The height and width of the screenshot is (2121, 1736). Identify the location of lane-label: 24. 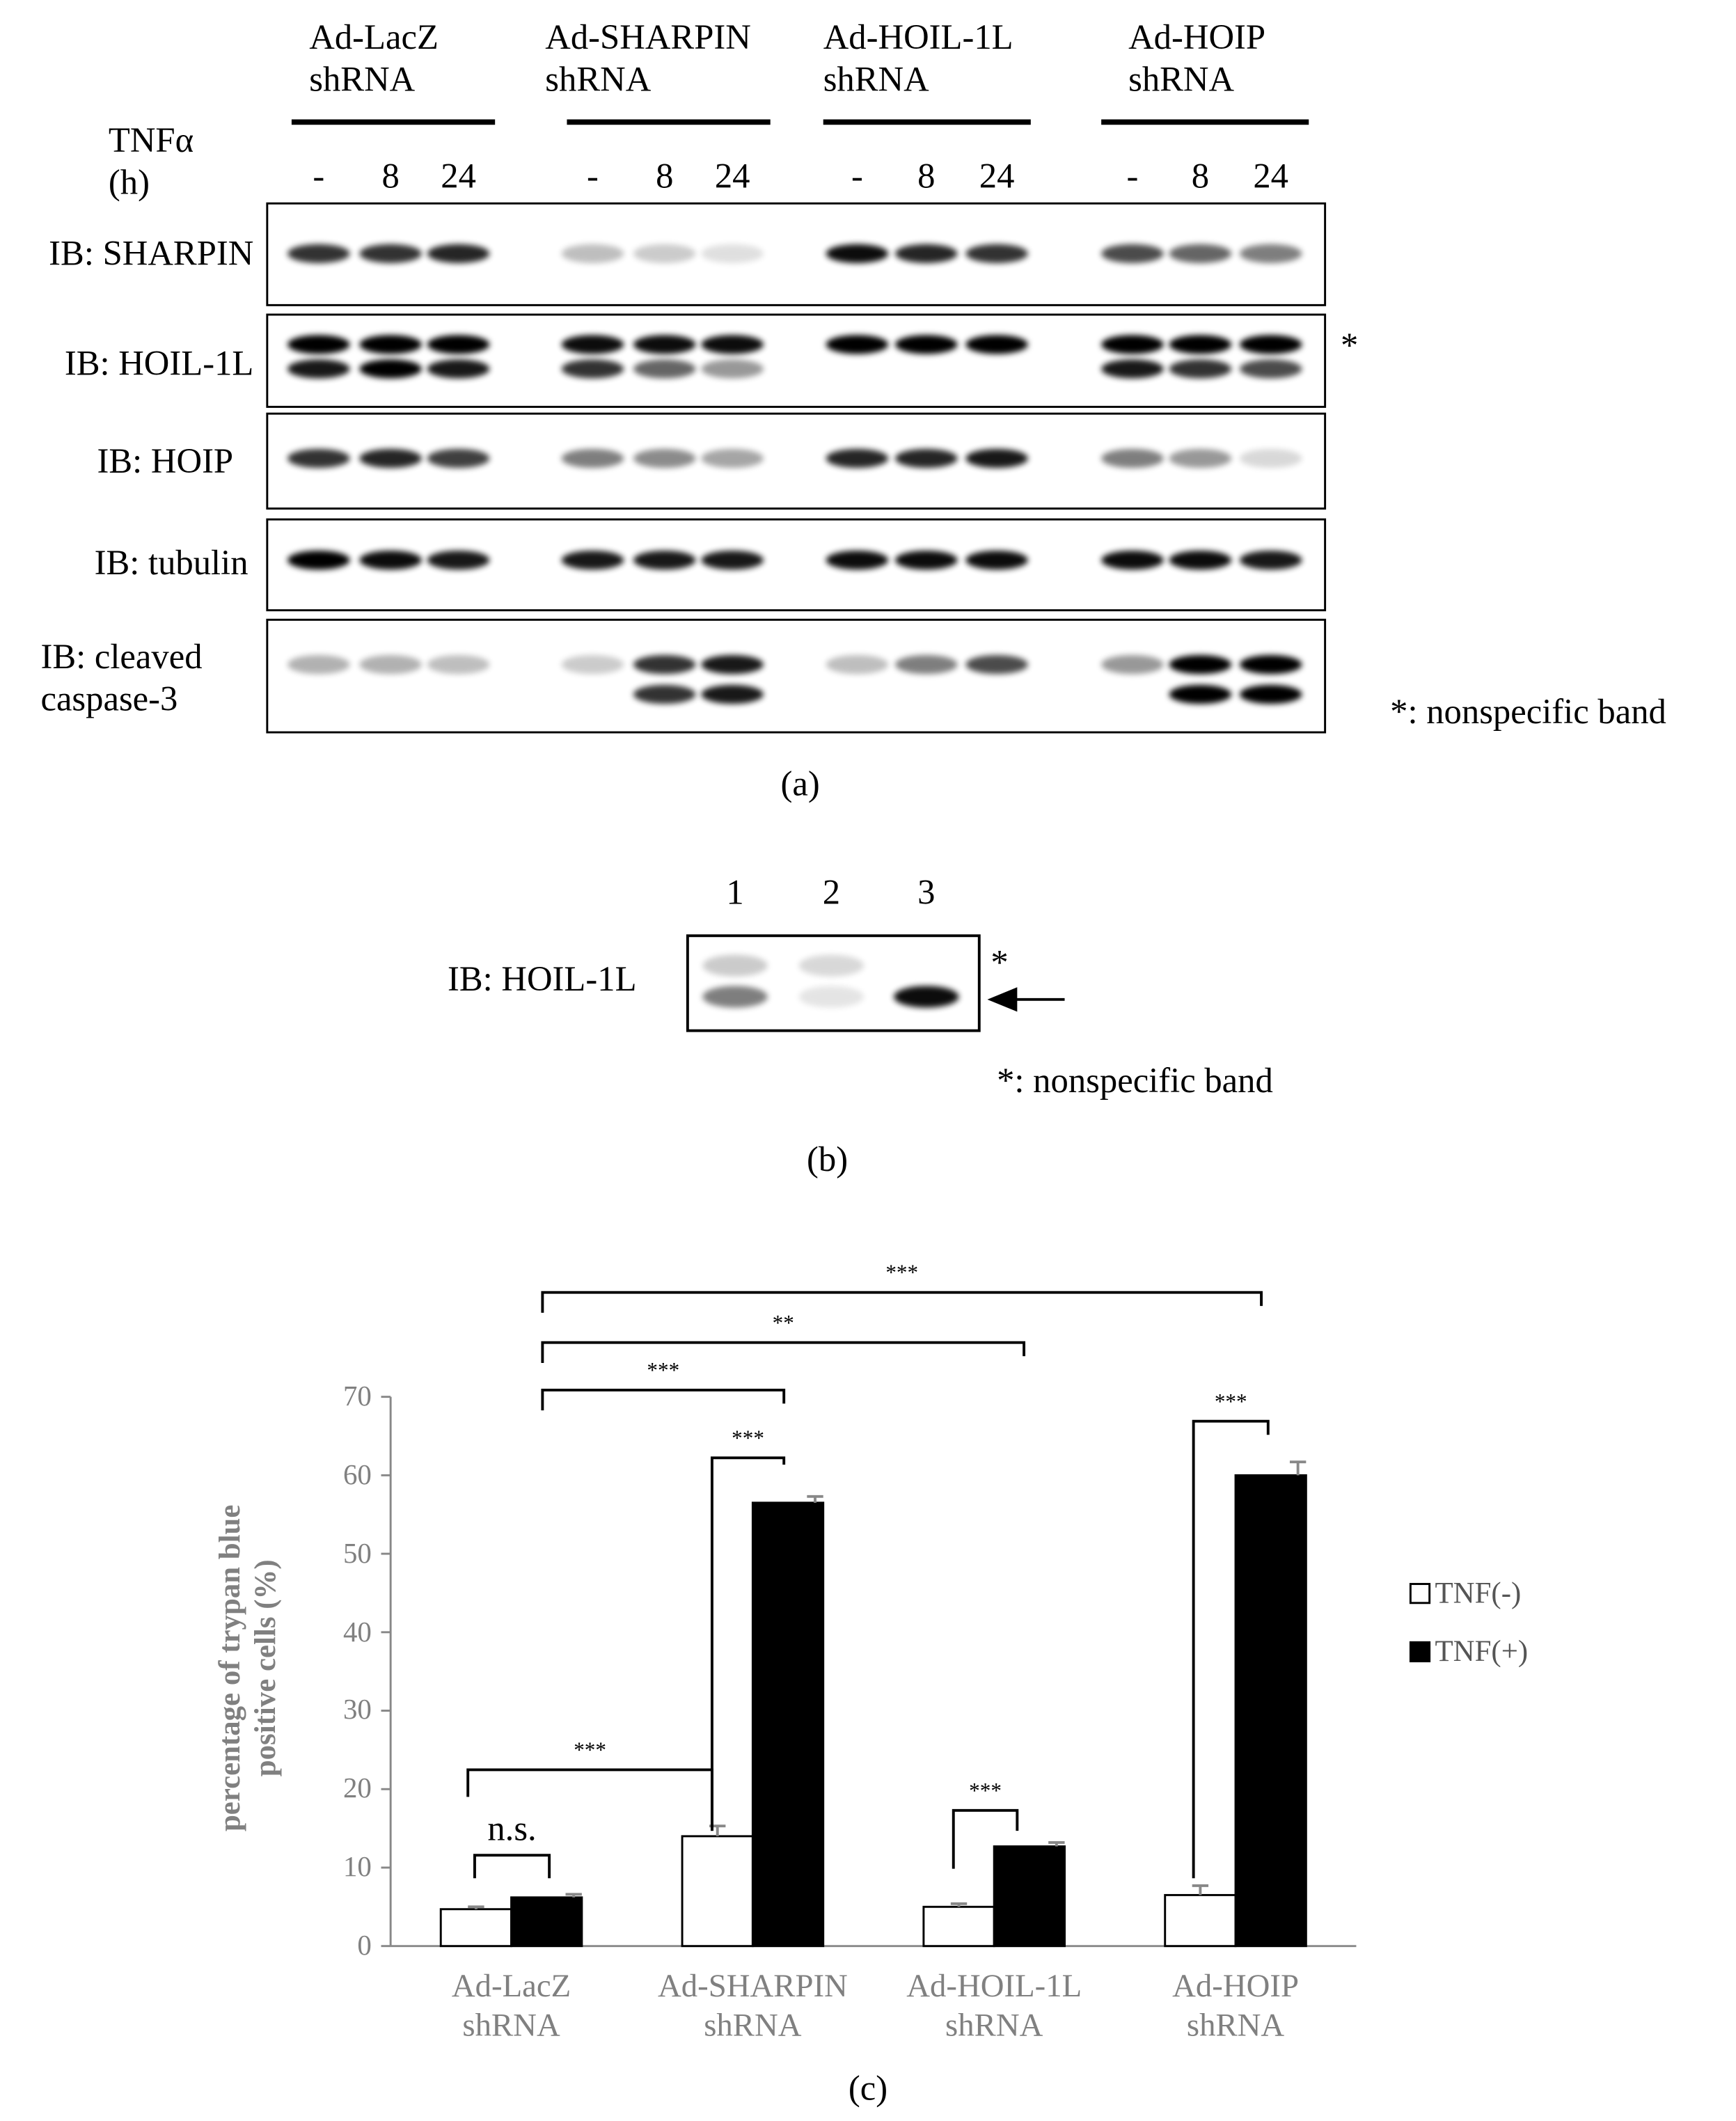
(459, 176).